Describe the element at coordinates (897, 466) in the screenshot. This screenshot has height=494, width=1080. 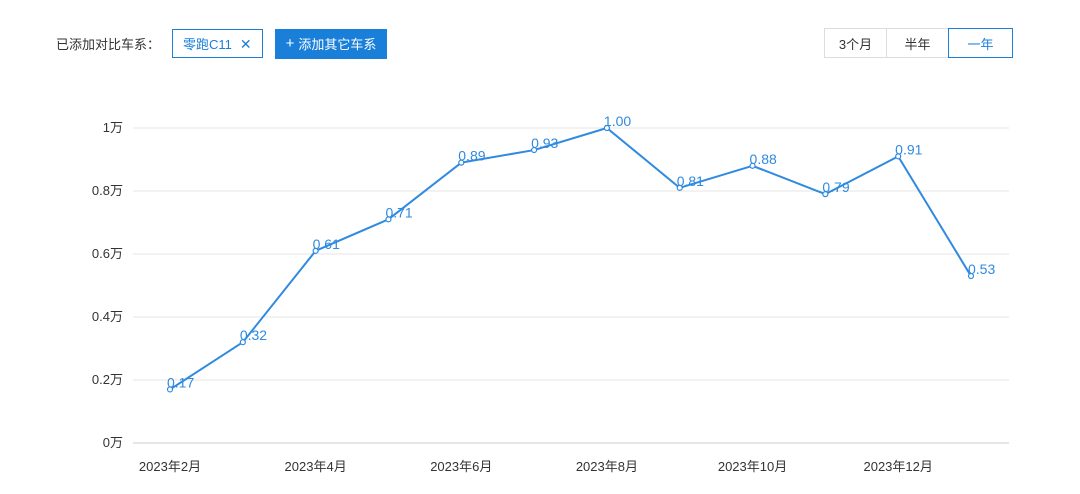
I see `x-tick-label: 2023年12月` at that location.